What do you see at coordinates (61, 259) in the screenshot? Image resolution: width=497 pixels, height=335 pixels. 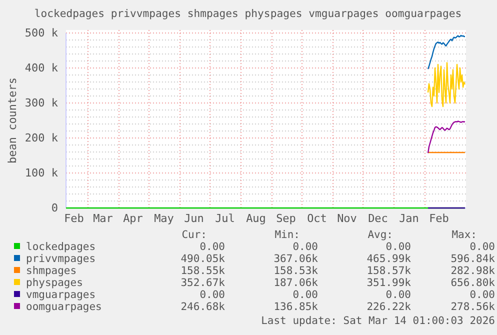 I see `legend-label: privvmpages` at bounding box center [61, 259].